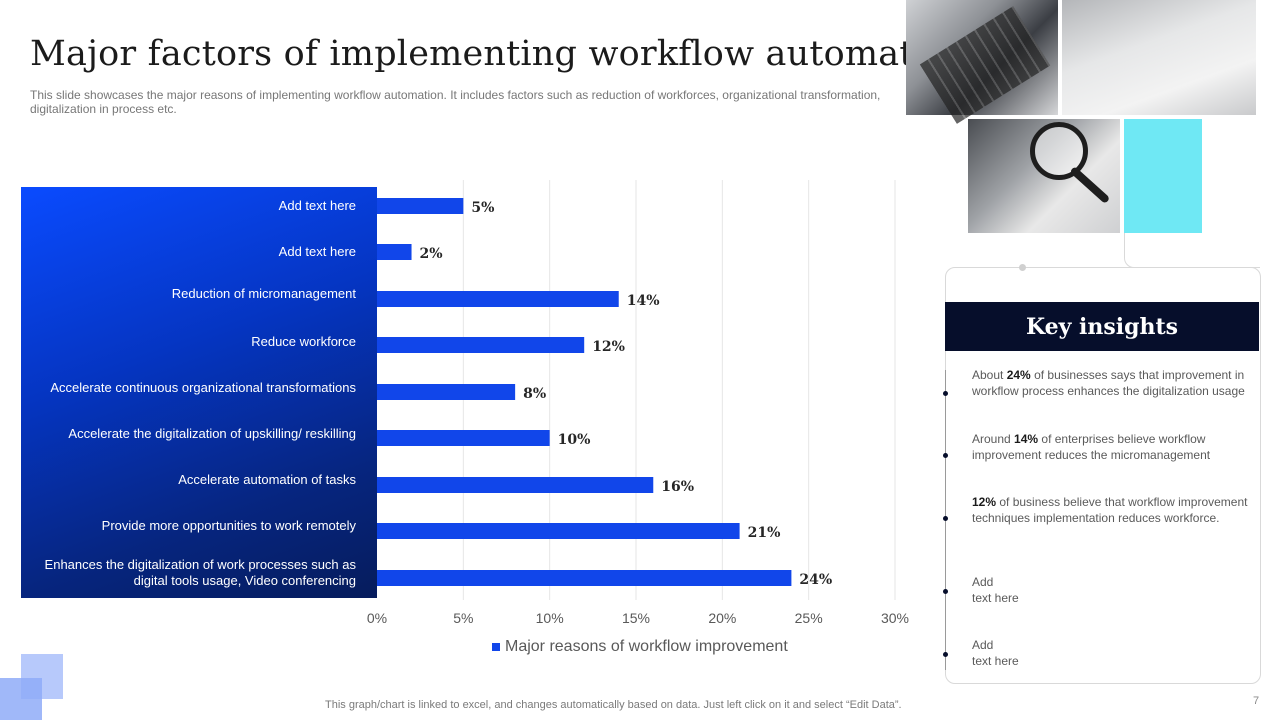 This screenshot has width=1280, height=720. Describe the element at coordinates (764, 533) in the screenshot. I see `bar-value-label: 21%` at that location.